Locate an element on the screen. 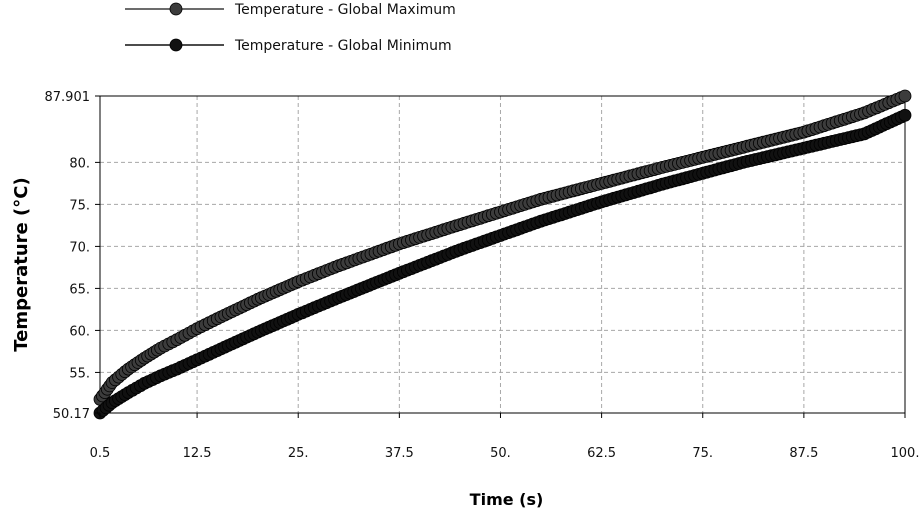 The width and height of the screenshot is (919, 513). y-axis-title: Temperature (°C) is located at coordinates (21, 264).